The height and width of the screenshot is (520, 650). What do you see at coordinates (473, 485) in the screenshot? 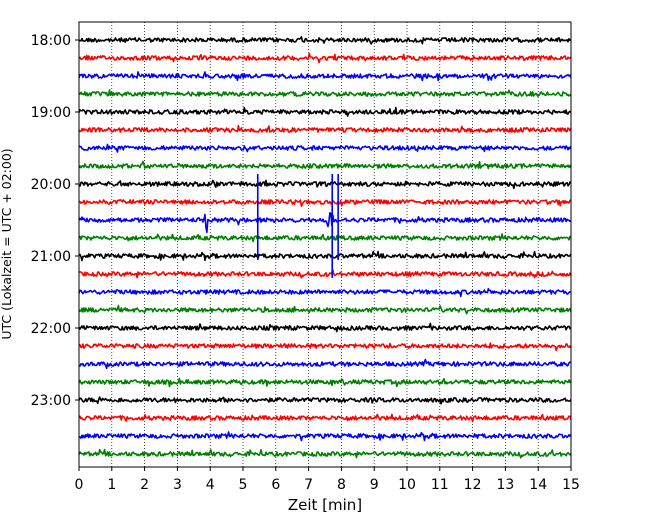
I see `x-tick-label: 12` at bounding box center [473, 485].